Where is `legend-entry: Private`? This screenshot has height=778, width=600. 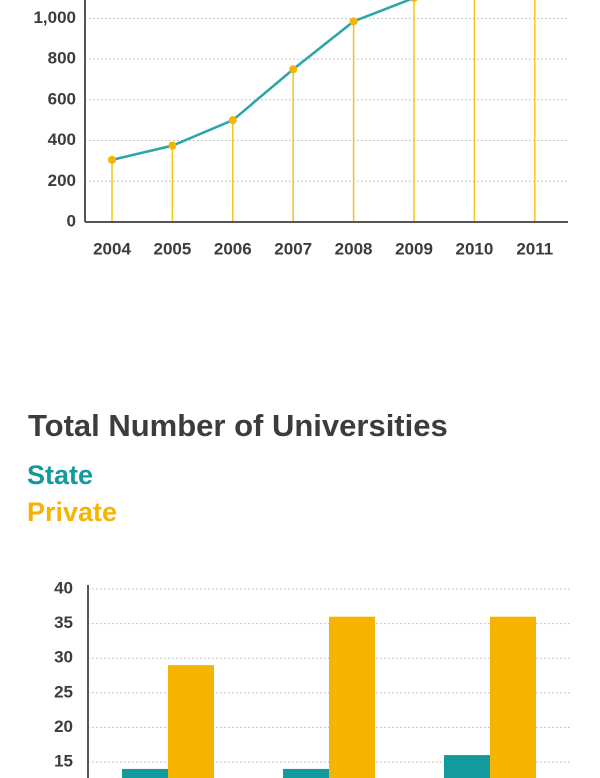
legend-entry: Private is located at coordinates (72, 512).